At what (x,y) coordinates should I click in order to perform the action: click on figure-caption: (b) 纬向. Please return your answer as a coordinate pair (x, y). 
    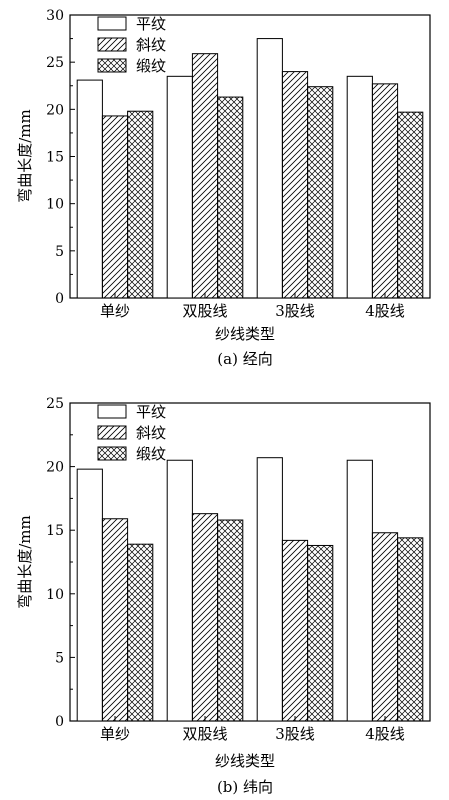
    Looking at the image, I should click on (245, 787).